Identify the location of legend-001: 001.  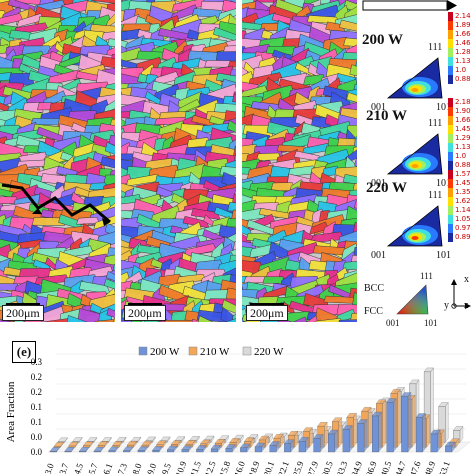
(393, 323).